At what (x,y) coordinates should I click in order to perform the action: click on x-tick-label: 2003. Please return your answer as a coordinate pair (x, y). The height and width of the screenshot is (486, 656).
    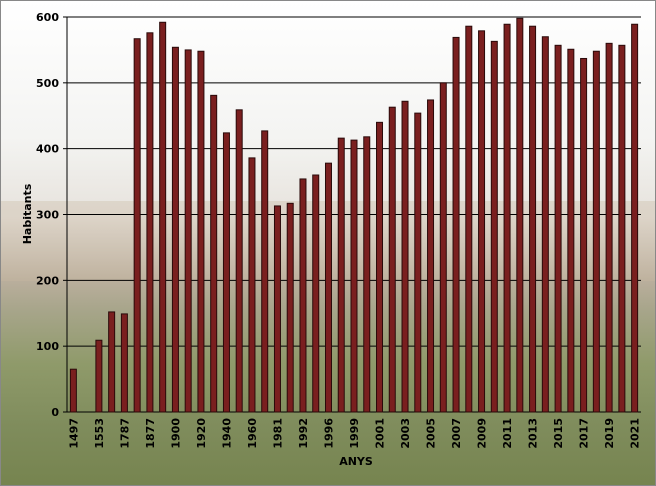
    Looking at the image, I should click on (405, 433).